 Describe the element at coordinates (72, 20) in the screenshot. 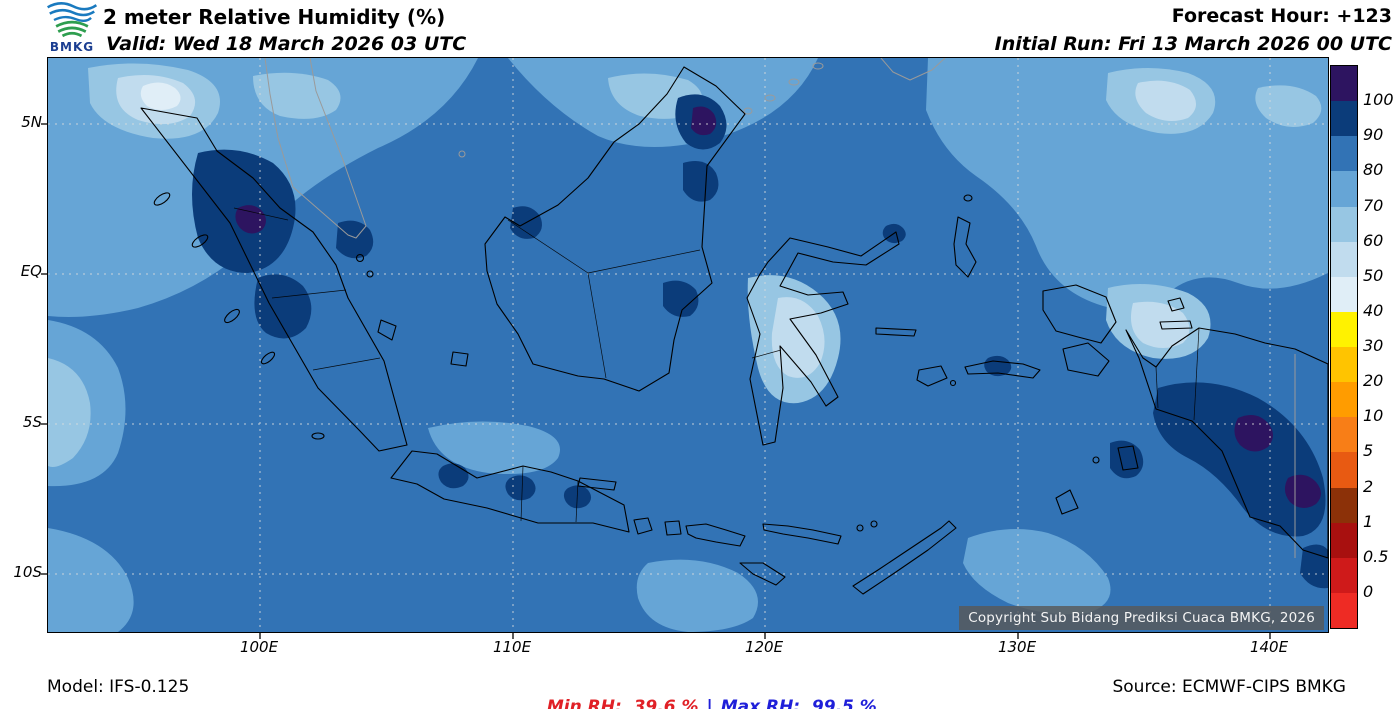

I see `bmkg-logo-icon` at that location.